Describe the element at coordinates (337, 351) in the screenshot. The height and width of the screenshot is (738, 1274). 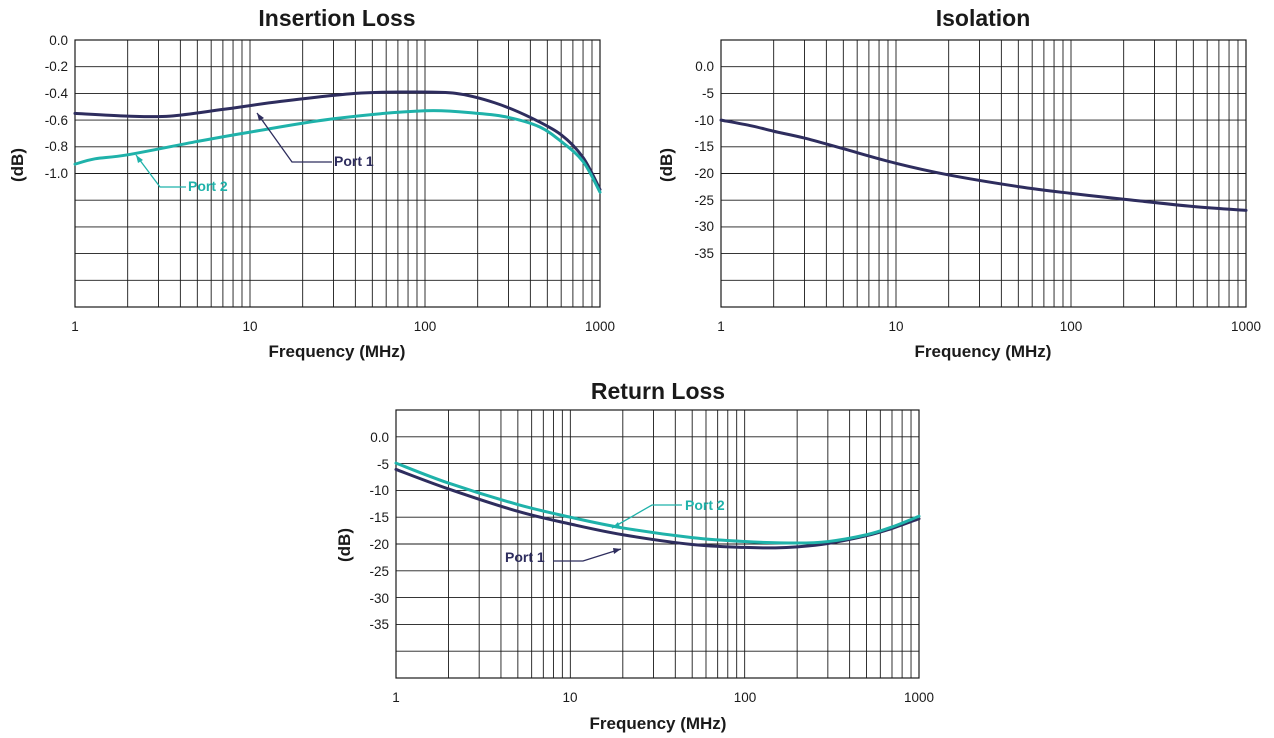
I see `insertion-loss-x-axis-label: Frequency (MHz)` at that location.